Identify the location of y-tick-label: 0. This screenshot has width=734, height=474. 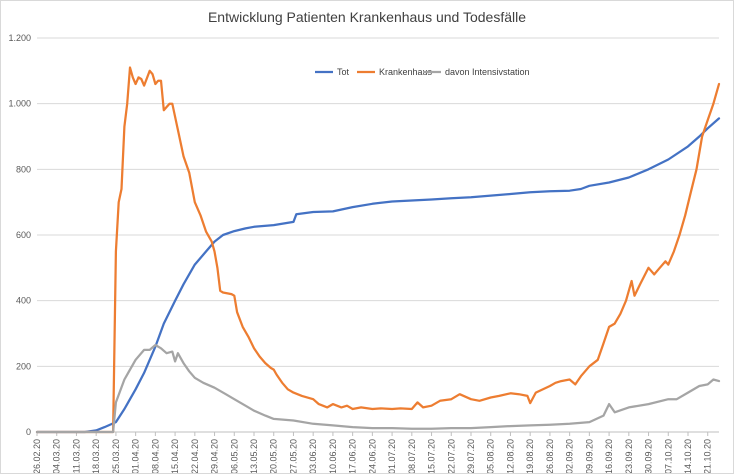
(28, 432).